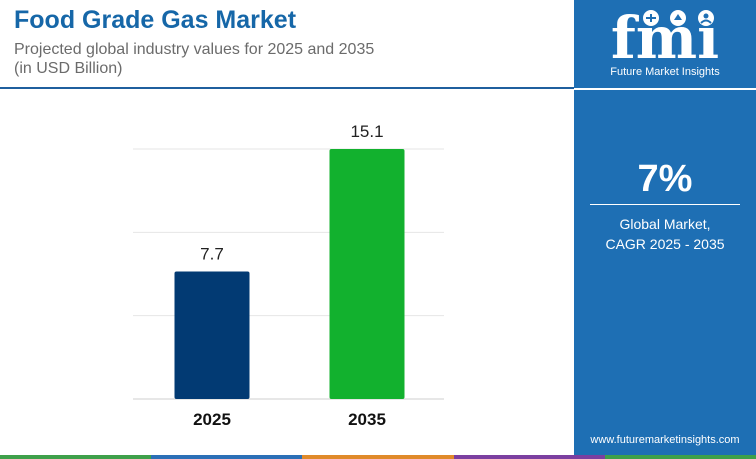 The width and height of the screenshot is (756, 459). I want to click on website-url: www.futuremarketinsights.com, so click(665, 440).